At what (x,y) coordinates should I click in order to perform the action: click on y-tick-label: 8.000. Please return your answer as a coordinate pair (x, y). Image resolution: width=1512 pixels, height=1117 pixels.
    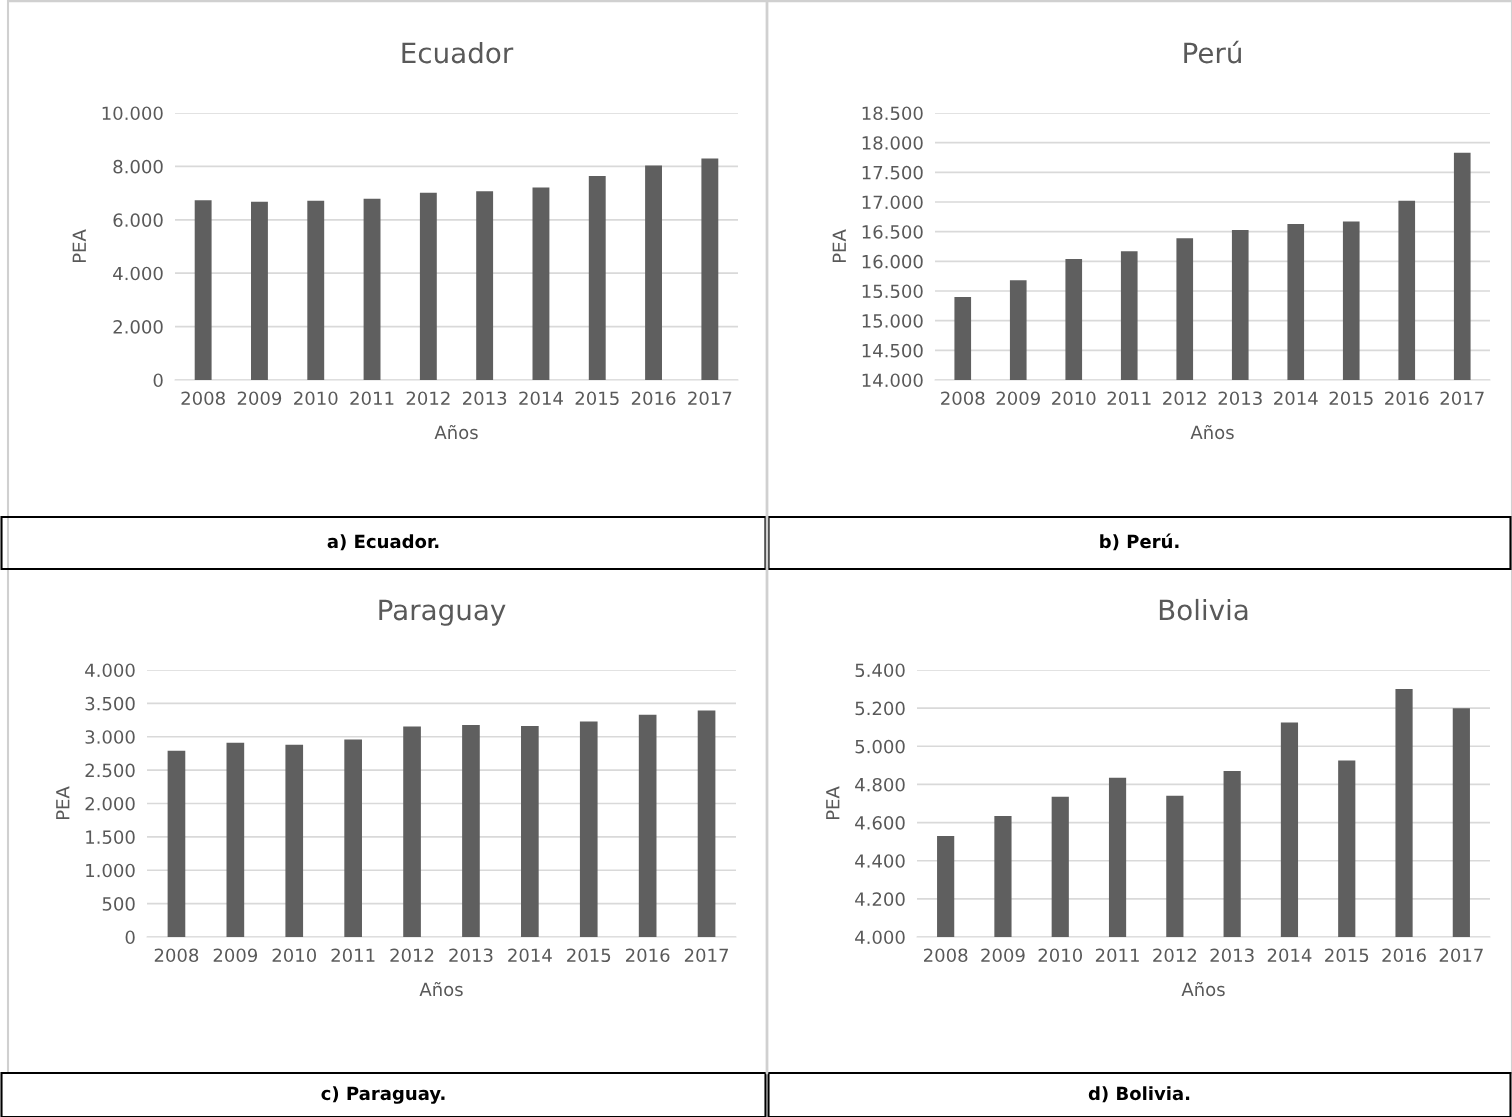
    Looking at the image, I should click on (138, 166).